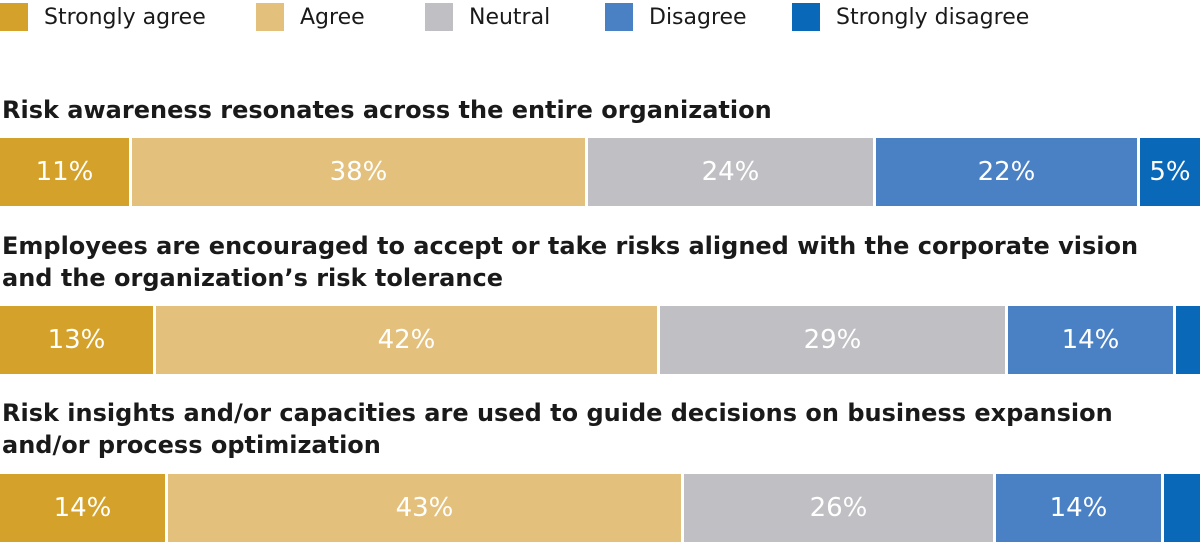  Describe the element at coordinates (933, 17) in the screenshot. I see `legend-label: Strongly disagree` at that location.